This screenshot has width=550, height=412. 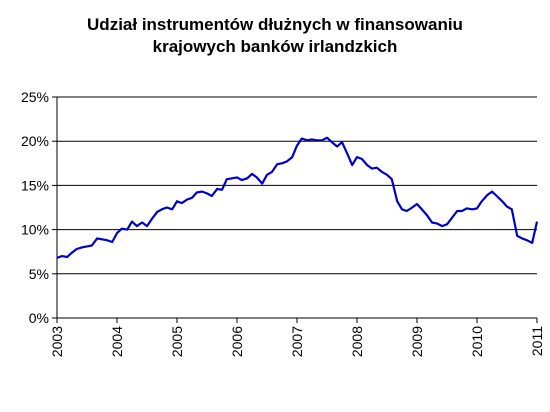 I want to click on y-tick-label: 20%, so click(x=35, y=141).